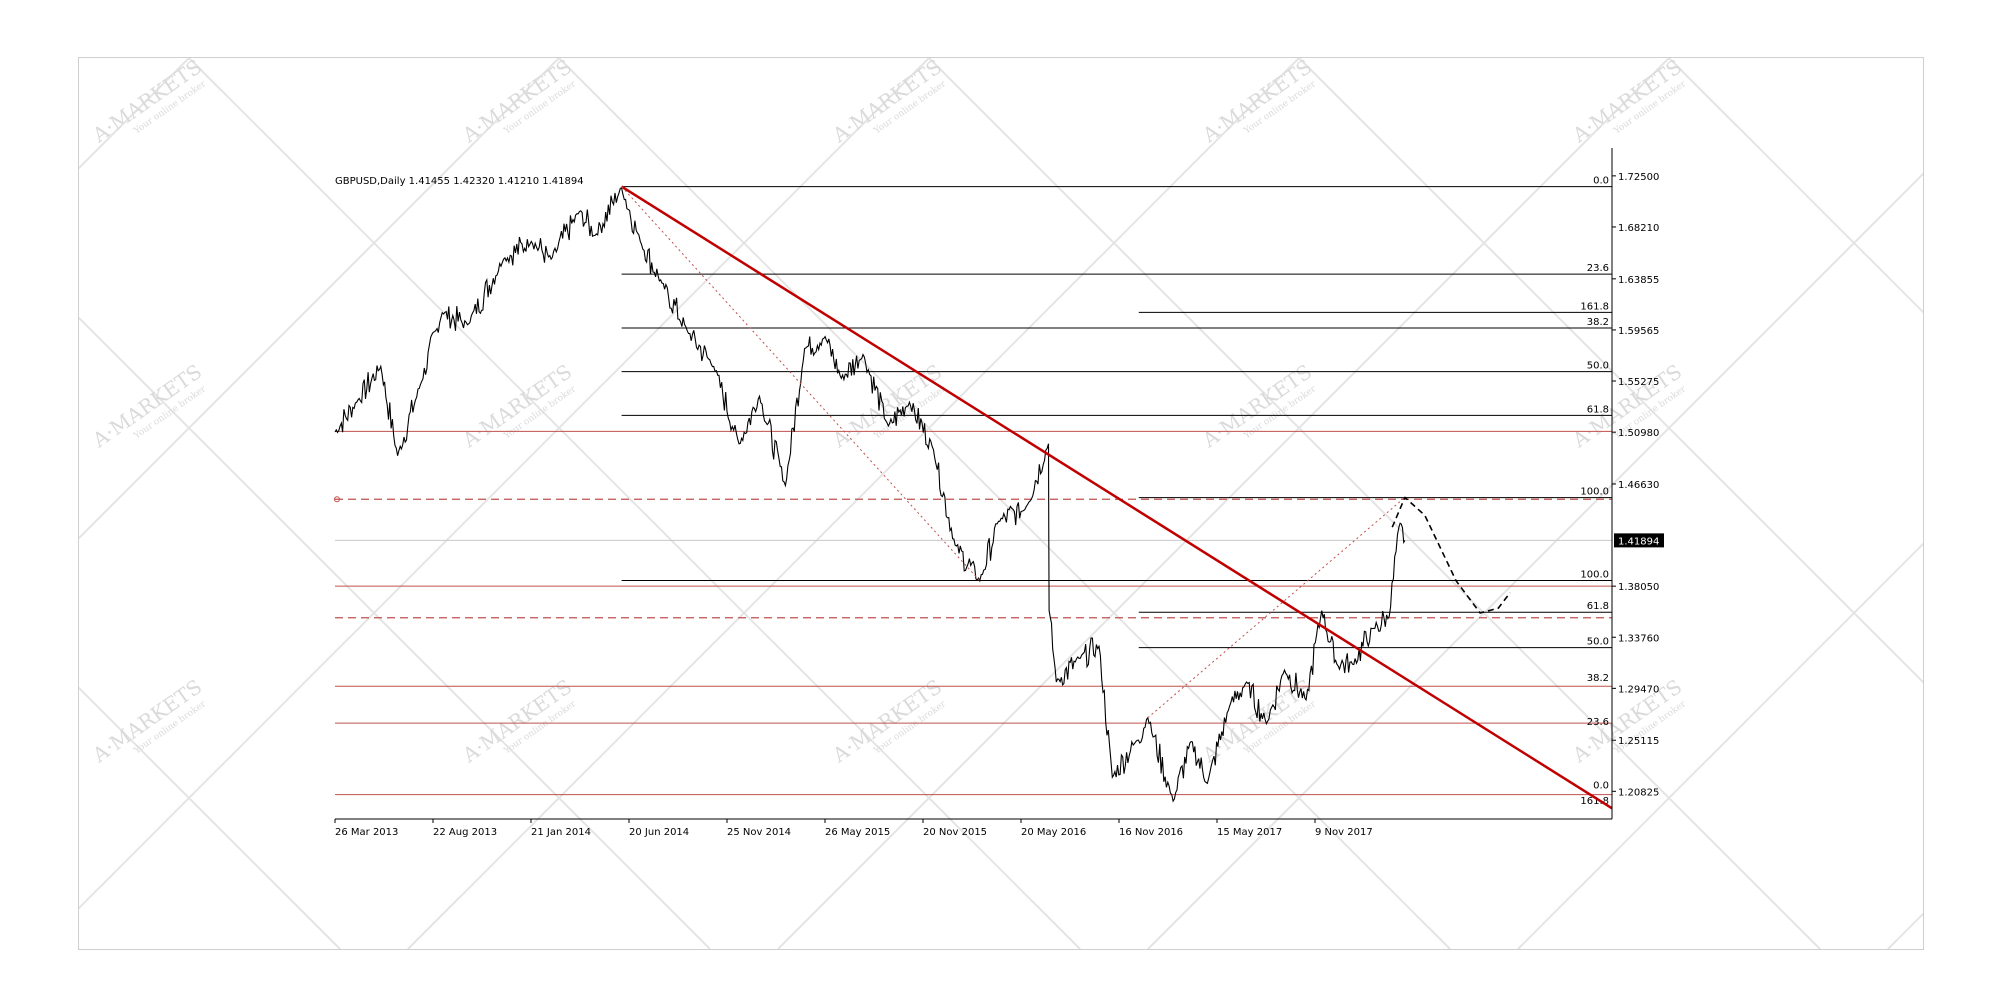  What do you see at coordinates (1598, 366) in the screenshot?
I see `fibo-level-label: 50.0` at bounding box center [1598, 366].